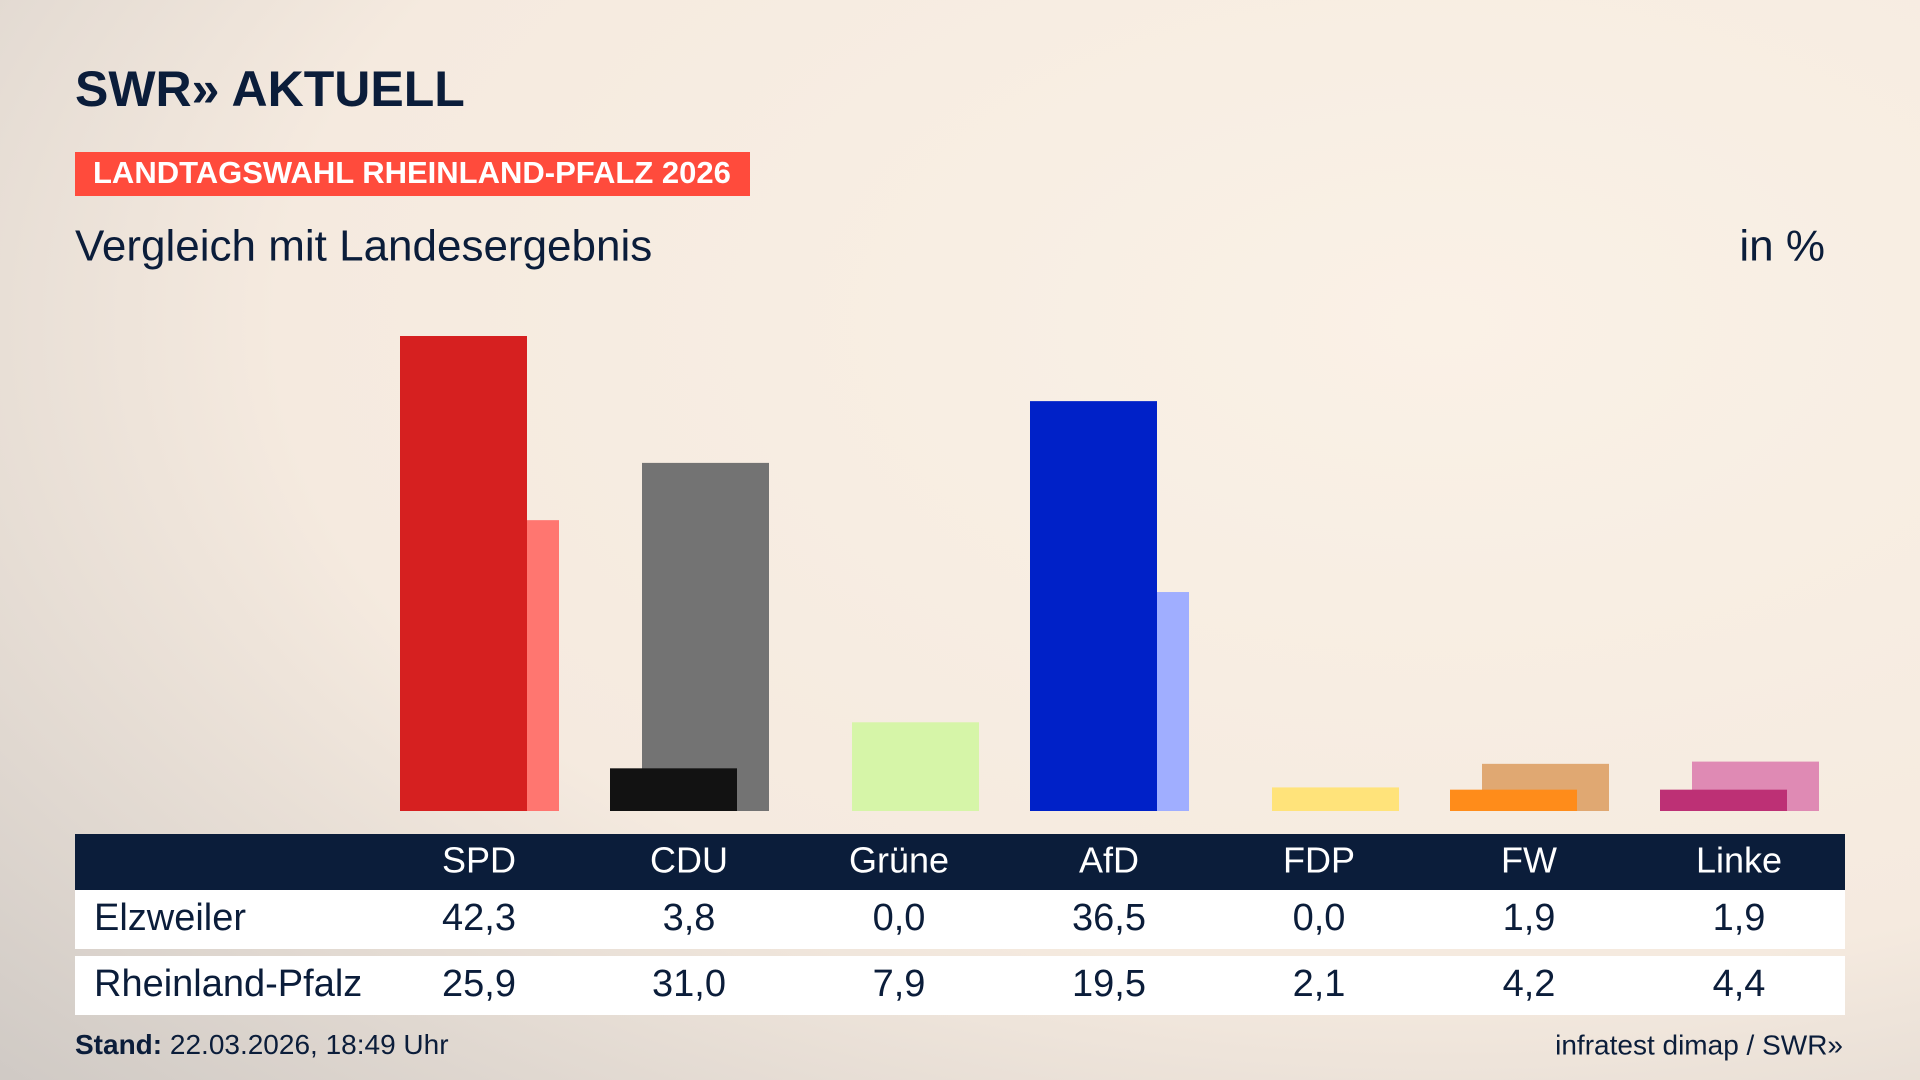 This screenshot has width=1920, height=1080. I want to click on table-header, so click(960, 862).